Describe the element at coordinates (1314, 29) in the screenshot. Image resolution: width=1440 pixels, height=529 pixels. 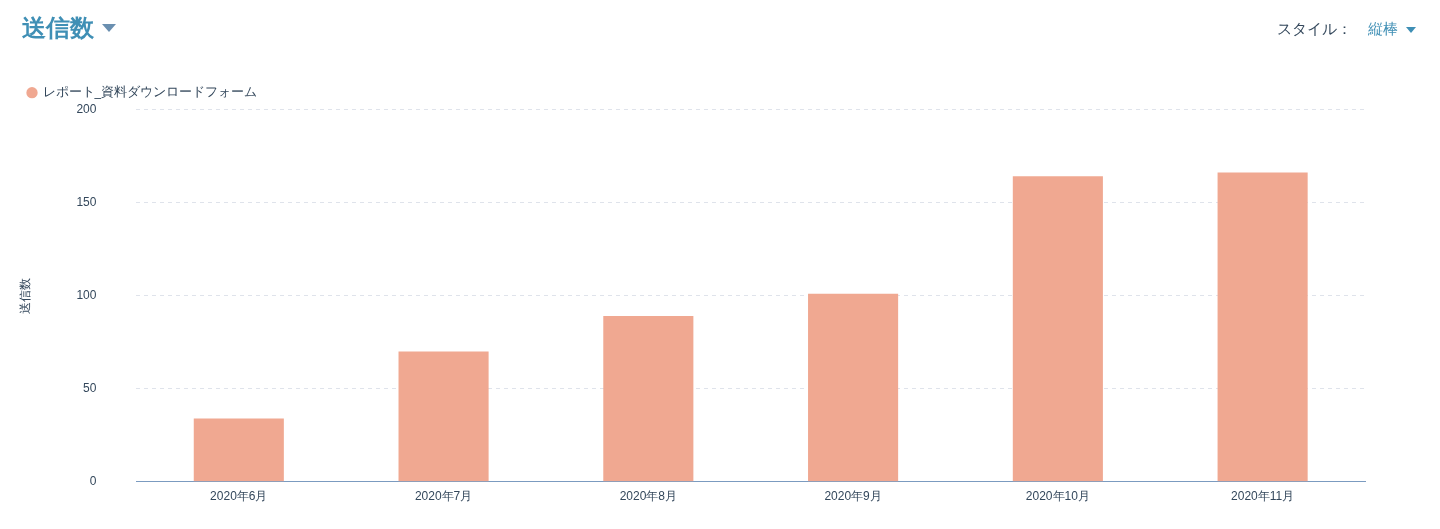
I see `text: スタイル：` at that location.